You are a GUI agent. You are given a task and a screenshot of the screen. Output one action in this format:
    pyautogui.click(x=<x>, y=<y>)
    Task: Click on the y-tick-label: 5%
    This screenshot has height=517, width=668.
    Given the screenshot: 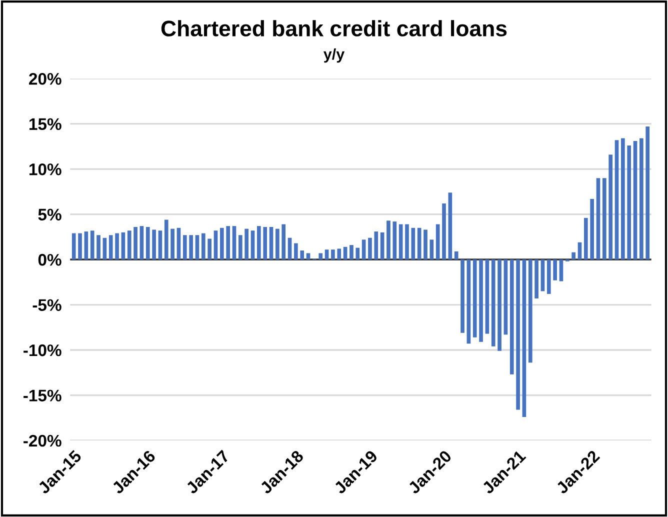 What is the action you would take?
    pyautogui.click(x=50, y=214)
    